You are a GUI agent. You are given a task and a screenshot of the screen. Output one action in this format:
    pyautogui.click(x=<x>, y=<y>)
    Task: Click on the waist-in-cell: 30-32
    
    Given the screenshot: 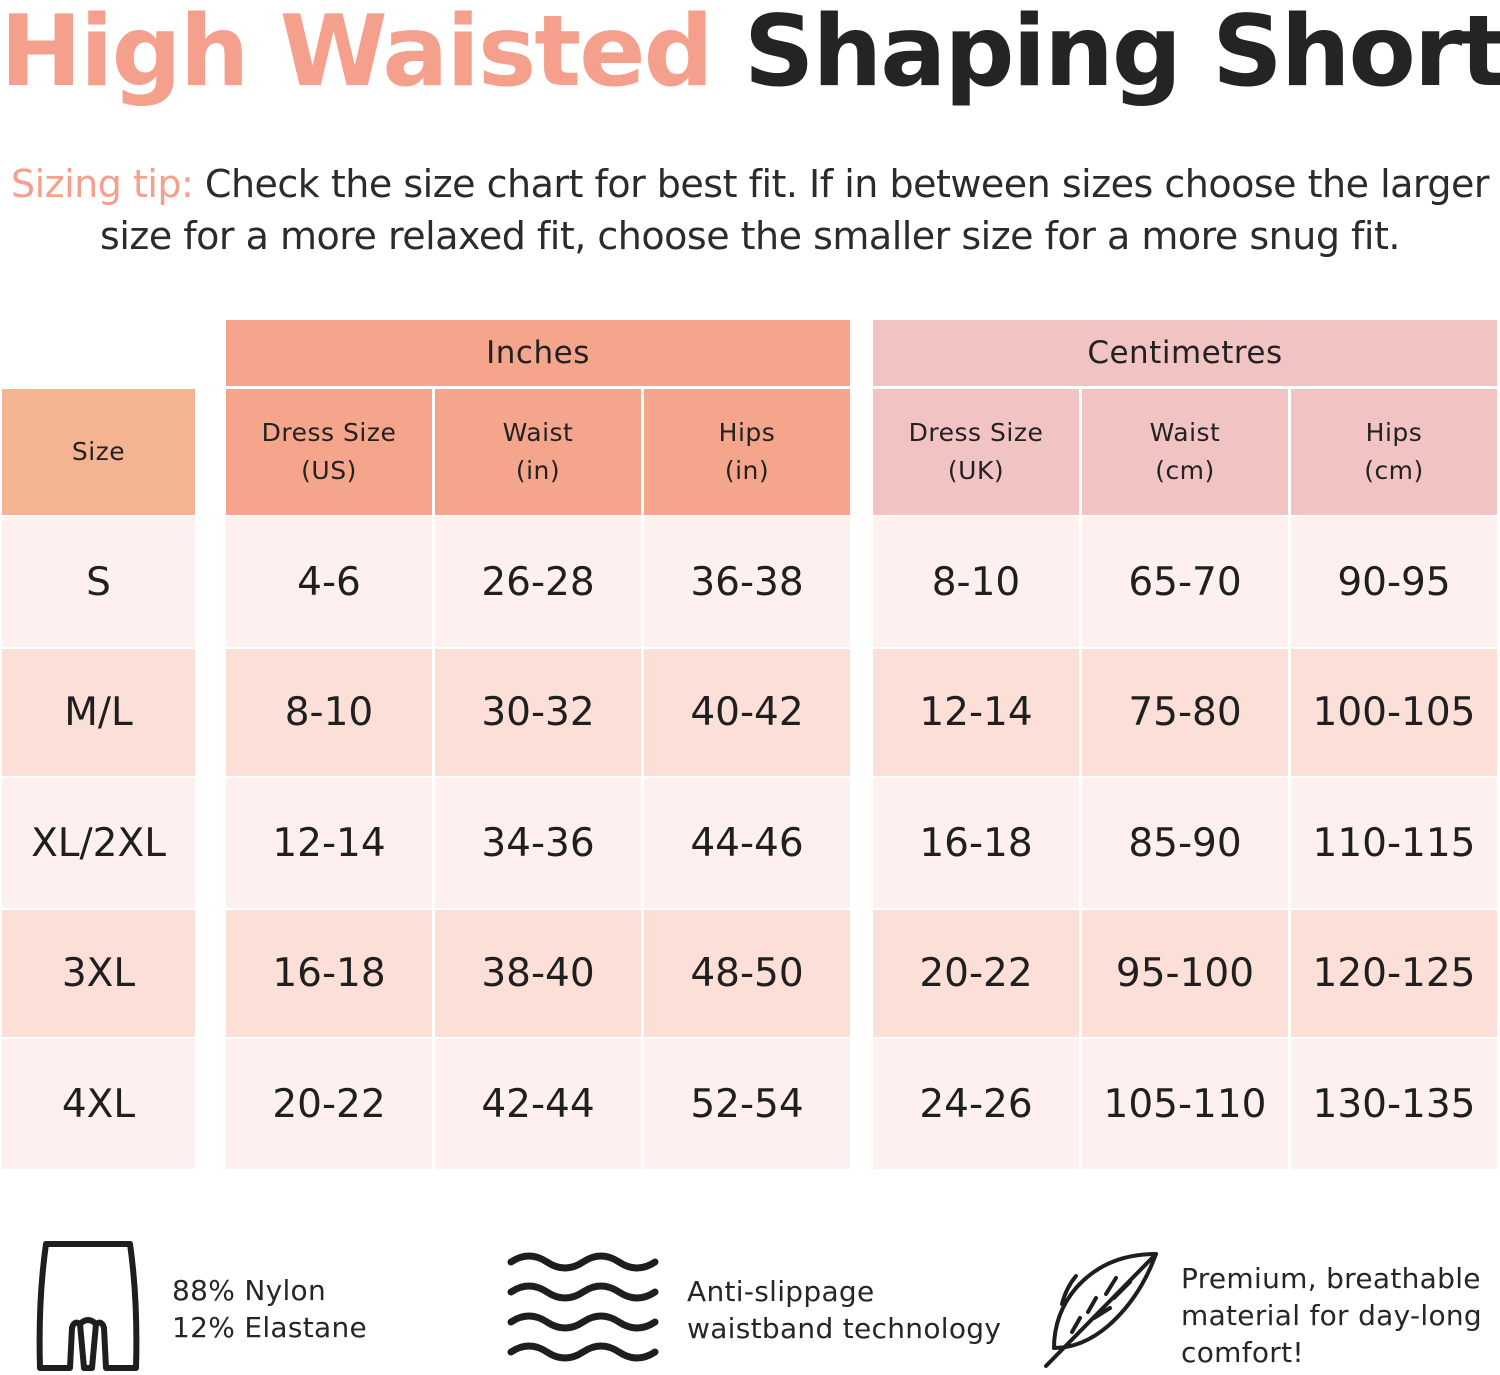 What is the action you would take?
    pyautogui.click(x=538, y=712)
    